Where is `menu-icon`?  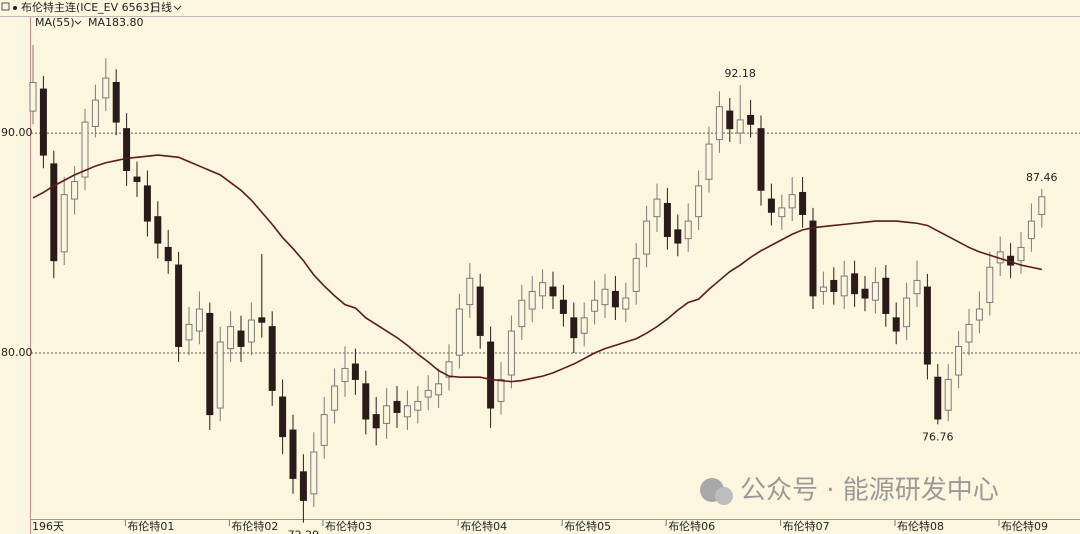
menu-icon is located at coordinates (5, 6).